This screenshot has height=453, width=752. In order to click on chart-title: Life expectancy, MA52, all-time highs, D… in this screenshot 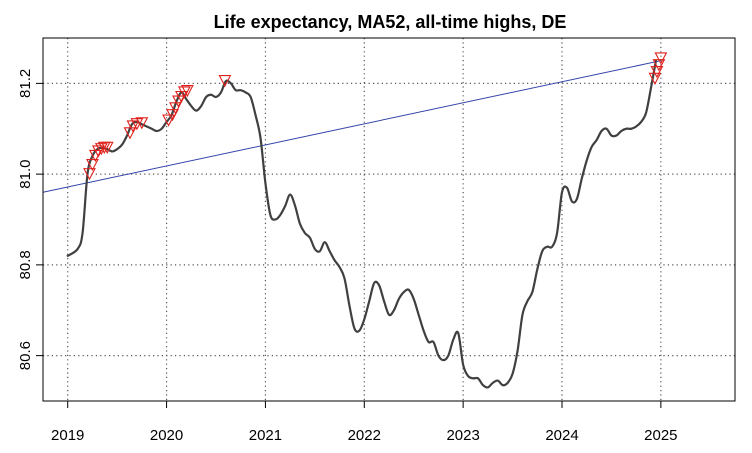, I will do `click(390, 22)`.